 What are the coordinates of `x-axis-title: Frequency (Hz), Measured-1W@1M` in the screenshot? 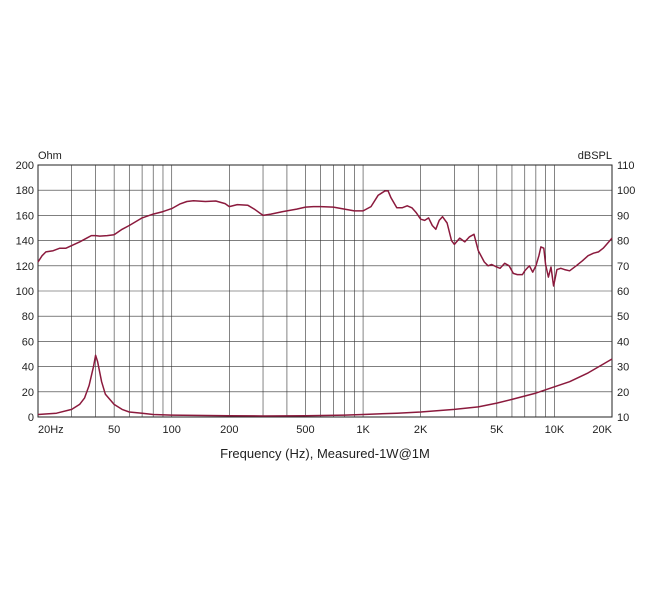 It's located at (325, 453).